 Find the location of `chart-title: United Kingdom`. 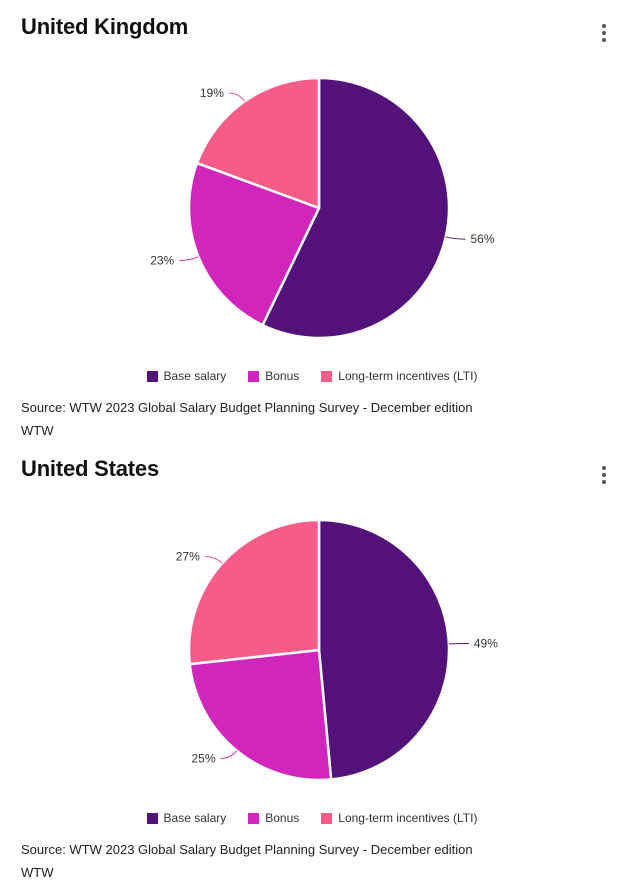

chart-title: United Kingdom is located at coordinates (105, 26).